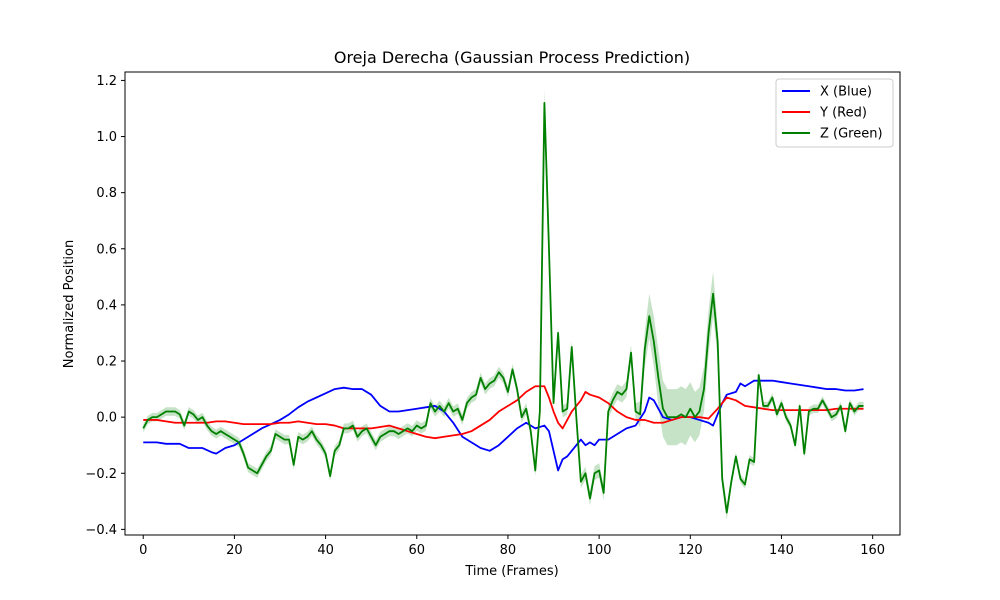  Describe the element at coordinates (106, 249) in the screenshot. I see `y-tick-label: 0.6` at that location.